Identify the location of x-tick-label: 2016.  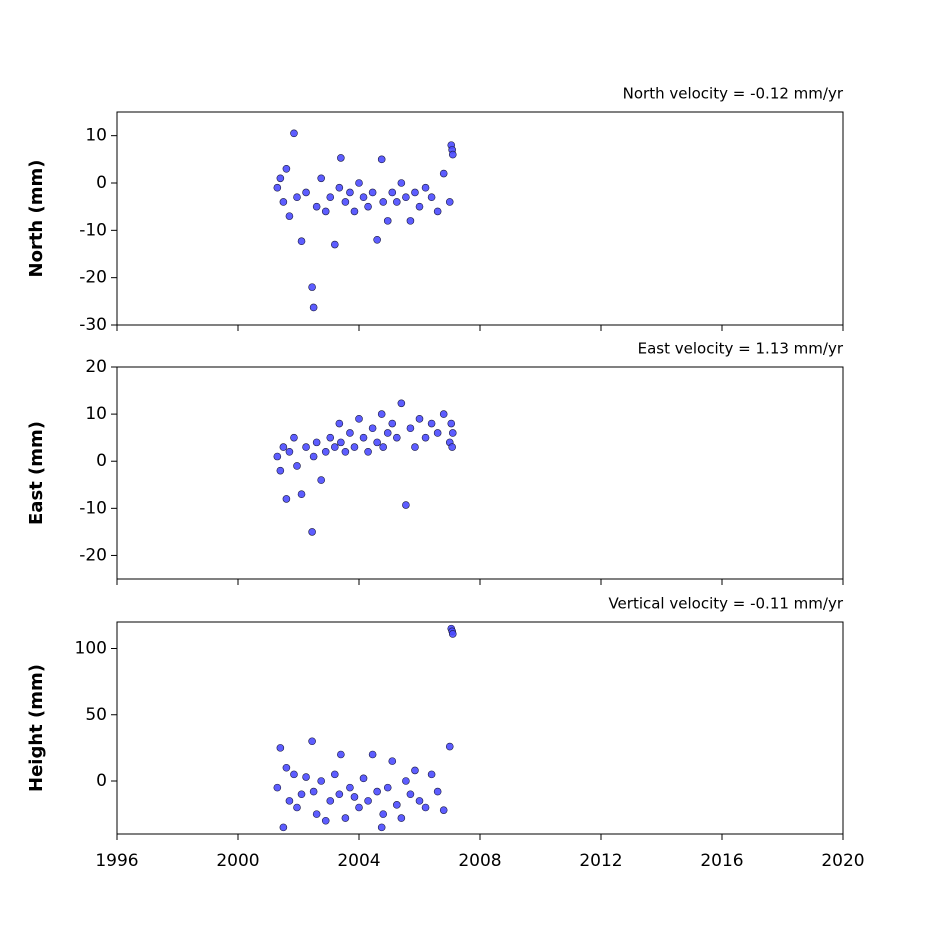
(721, 861).